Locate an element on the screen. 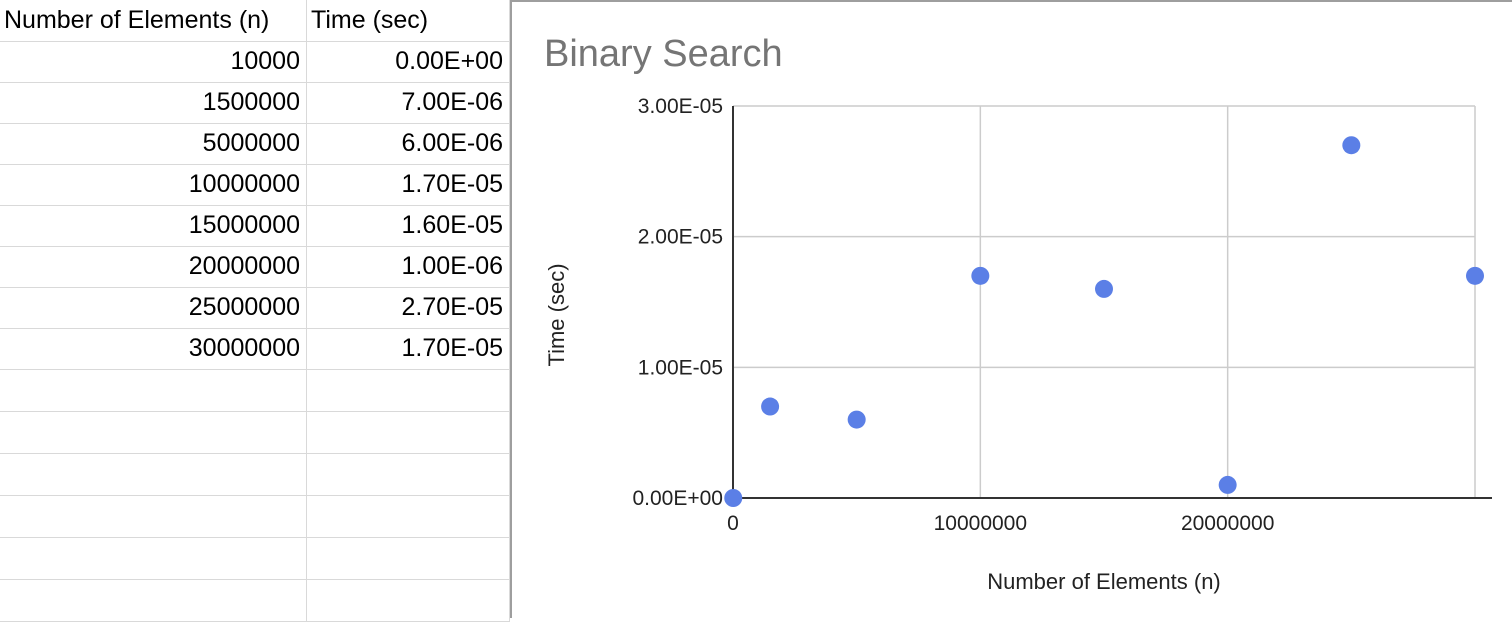 This screenshot has width=1512, height=622. cell-time: 0.00E+00 is located at coordinates (408, 62).